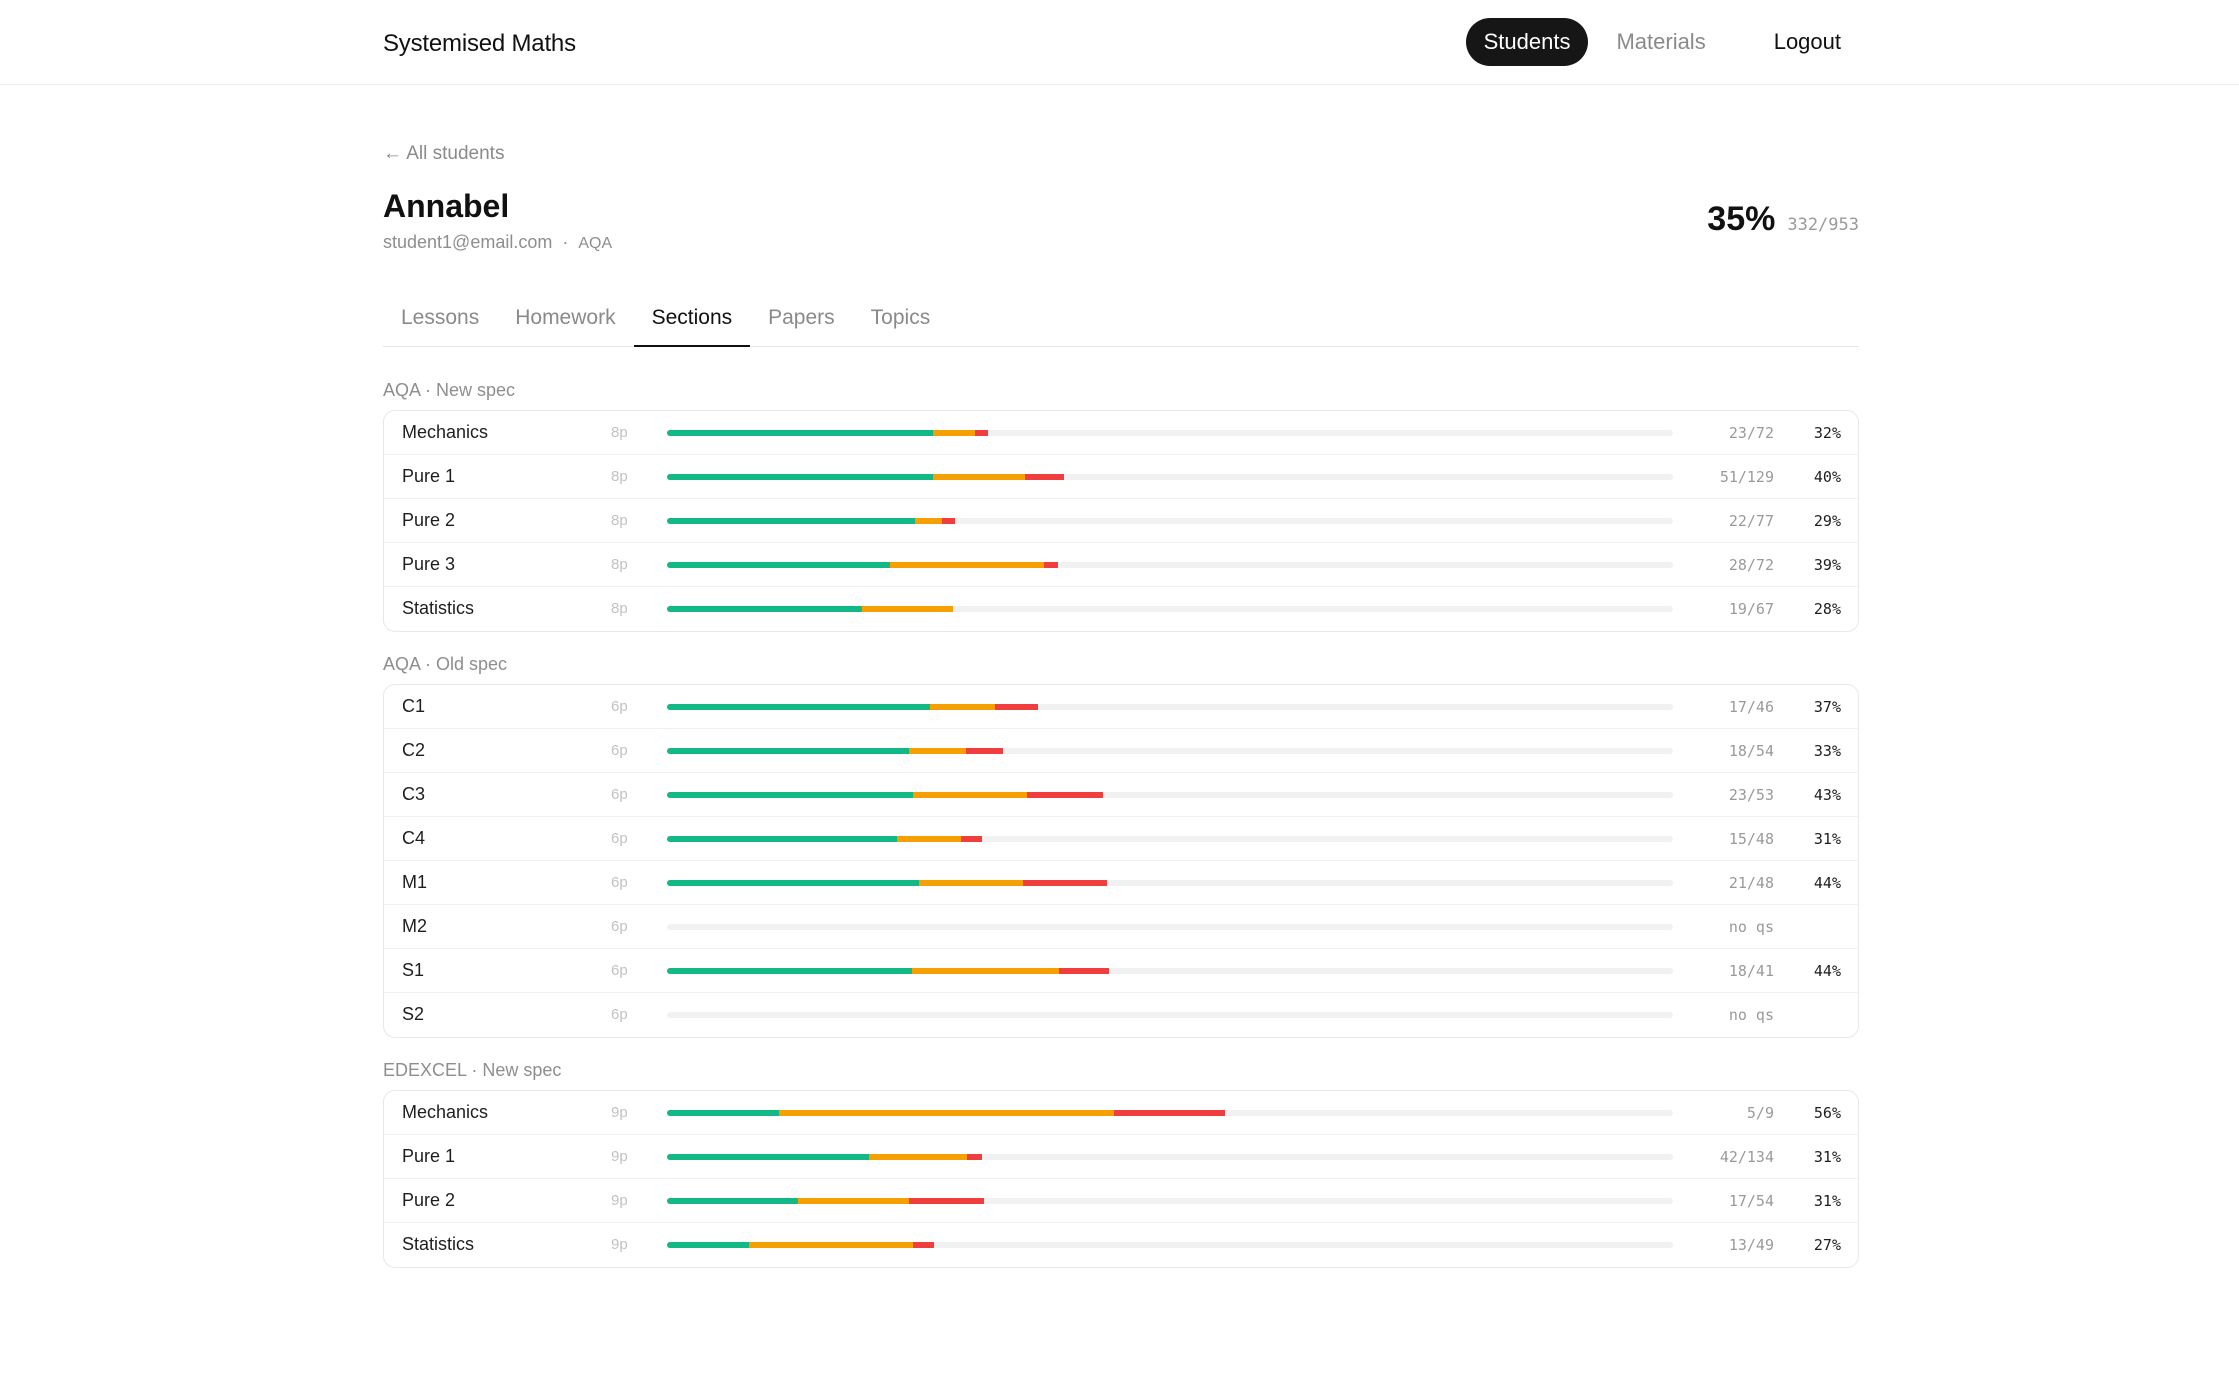  Describe the element at coordinates (1827, 1113) in the screenshot. I see `section-percent: 56%` at that location.